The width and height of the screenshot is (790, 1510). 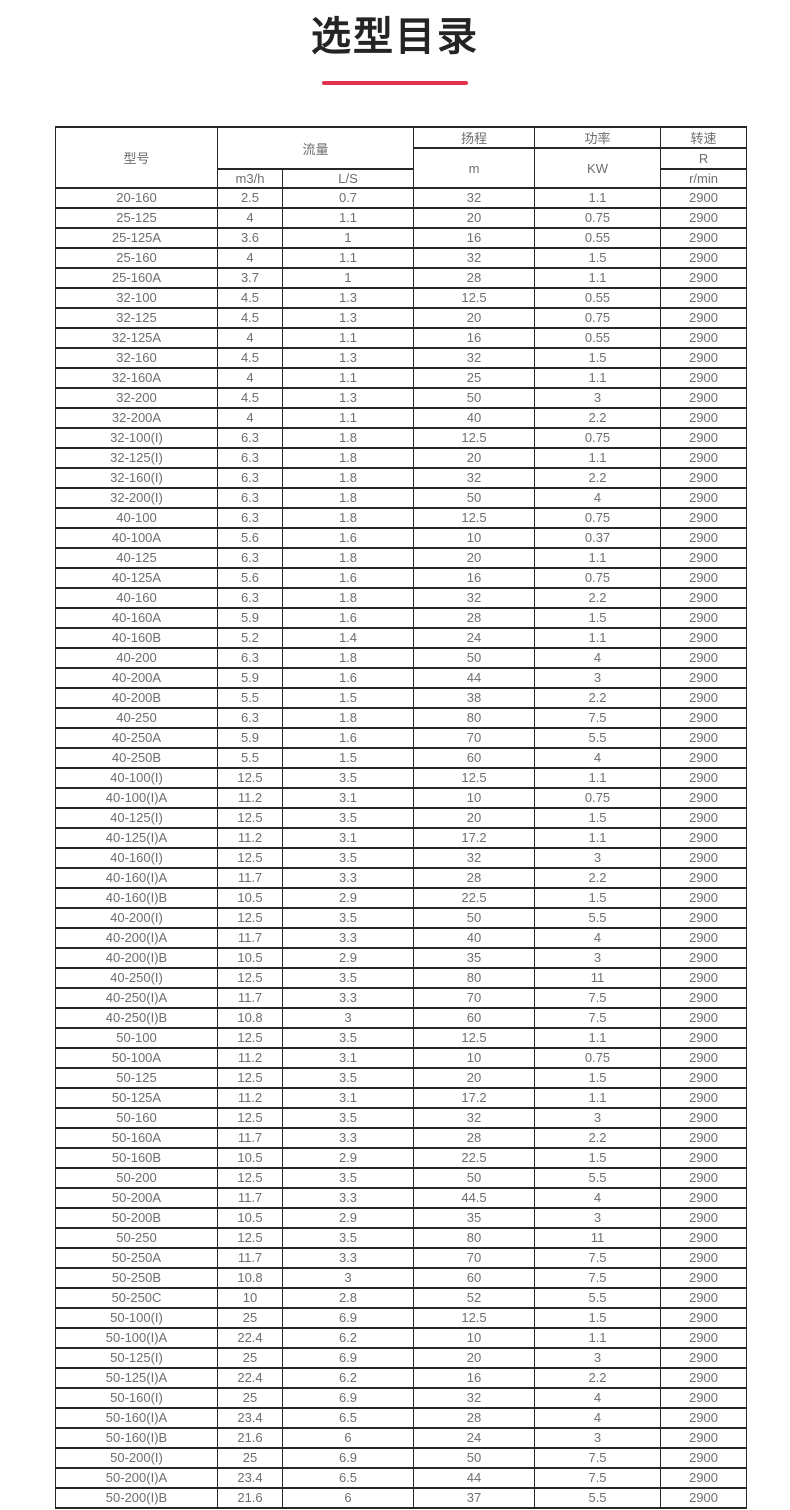 What do you see at coordinates (348, 1438) in the screenshot?
I see `value-cell: 6` at bounding box center [348, 1438].